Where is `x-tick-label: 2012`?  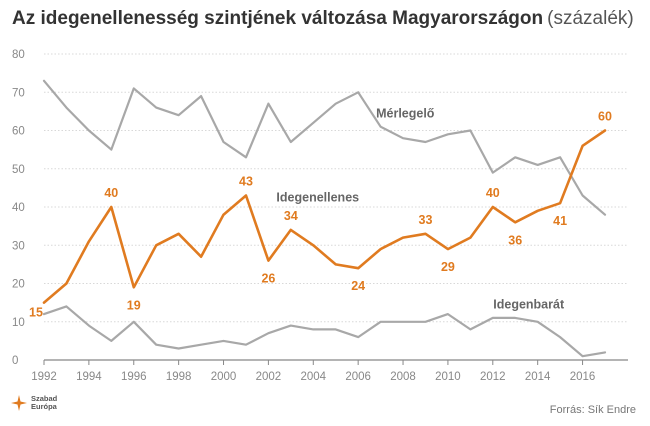
x-tick-label: 2012 is located at coordinates (493, 377).